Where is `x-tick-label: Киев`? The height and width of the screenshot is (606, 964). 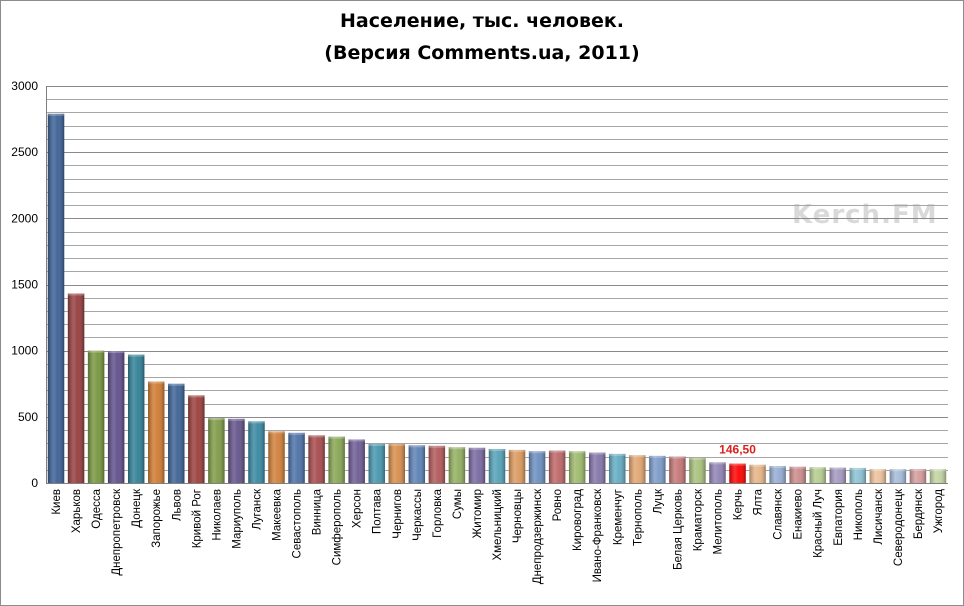 x-tick-label: Киев is located at coordinates (57, 502).